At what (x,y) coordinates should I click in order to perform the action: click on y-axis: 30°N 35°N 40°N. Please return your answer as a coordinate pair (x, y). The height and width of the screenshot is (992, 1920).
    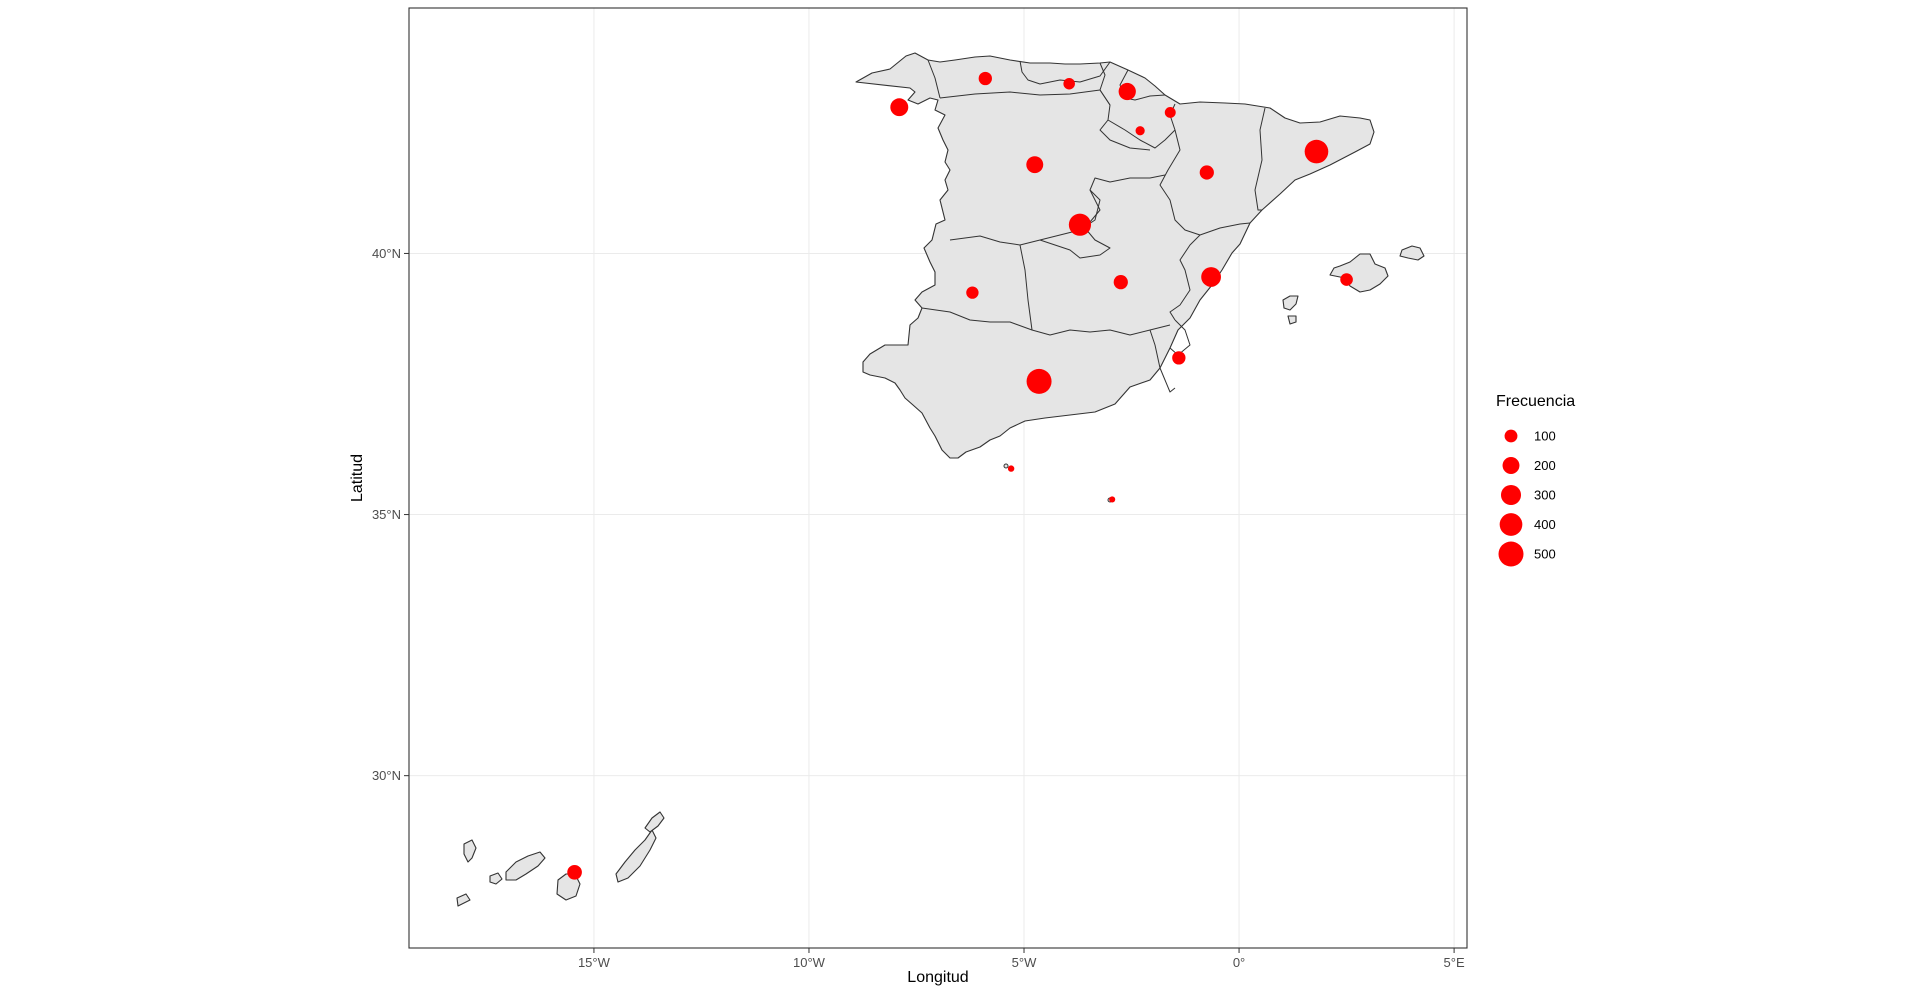
    Looking at the image, I should click on (390, 514).